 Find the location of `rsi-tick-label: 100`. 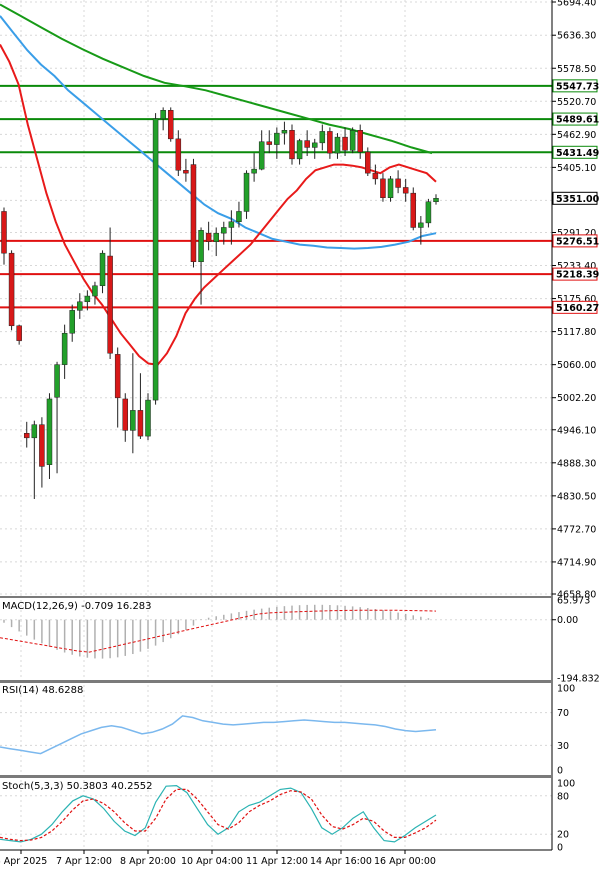

rsi-tick-label: 100 is located at coordinates (566, 689).